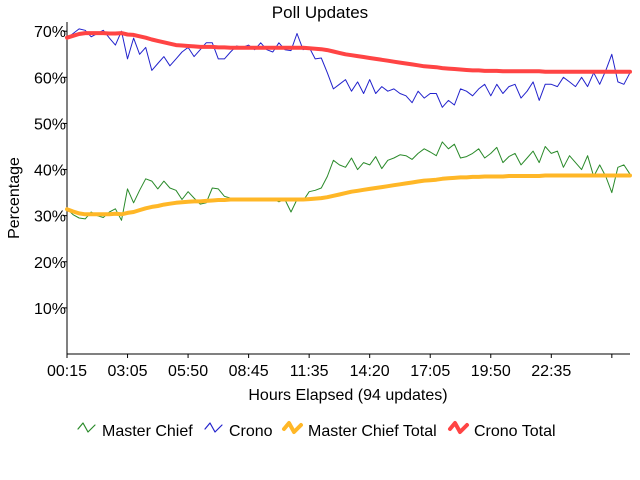  What do you see at coordinates (251, 431) in the screenshot?
I see `legend-label: Crono` at bounding box center [251, 431].